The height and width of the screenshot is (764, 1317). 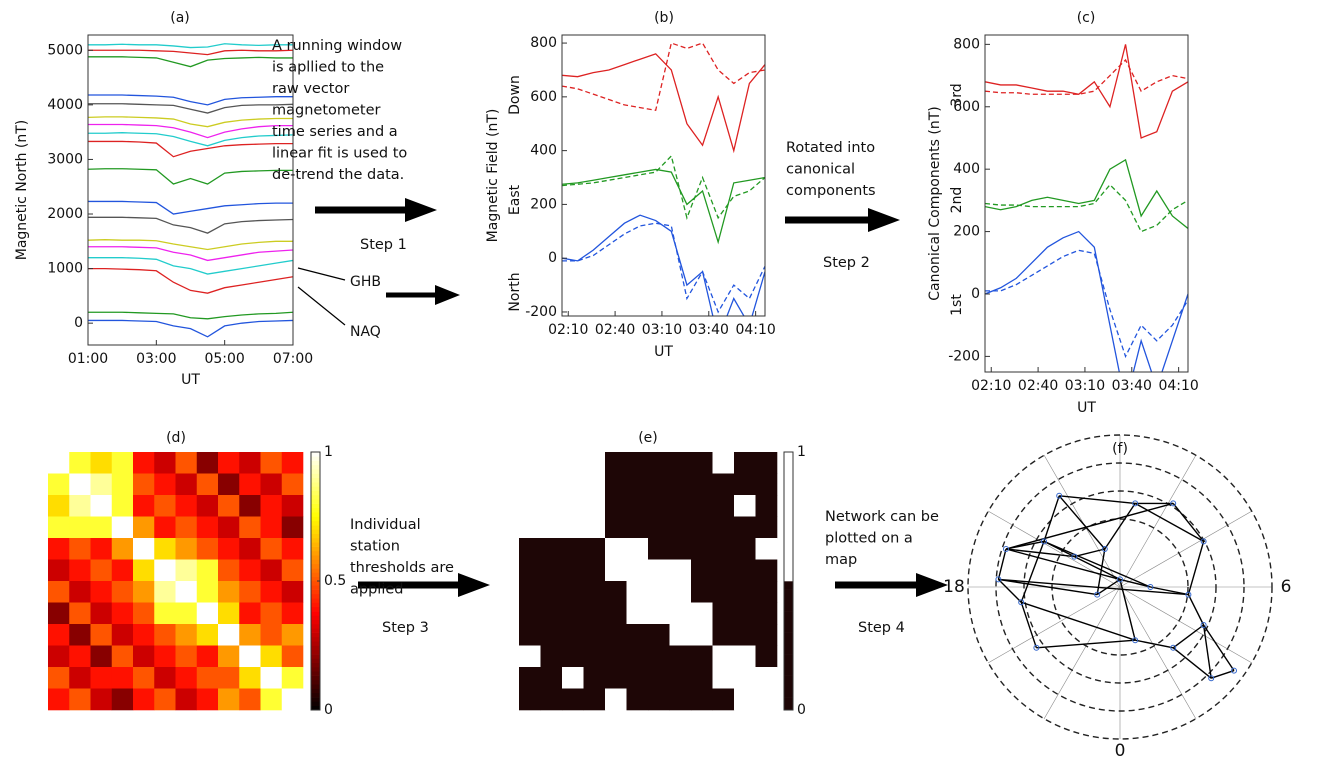 I want to click on y-axis-label: Magnetic Field (nT), so click(x=493, y=176).